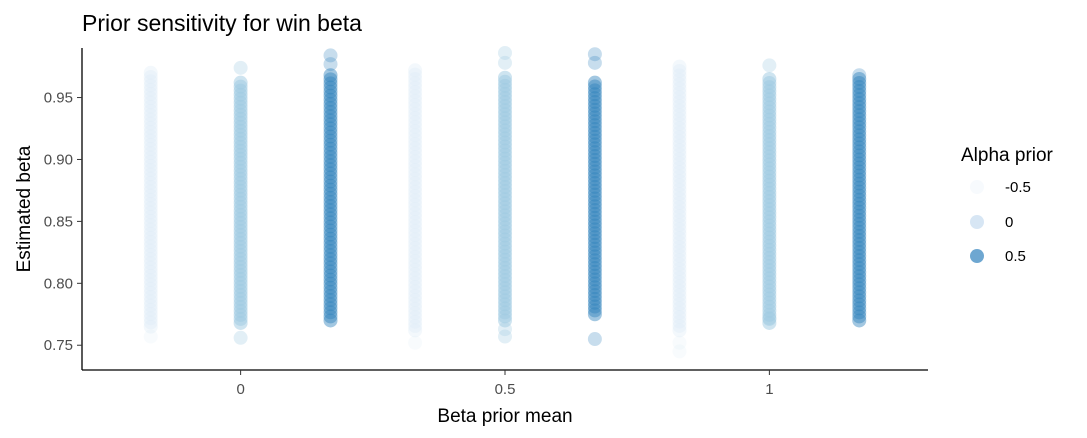 The image size is (1087, 438). What do you see at coordinates (1015, 256) in the screenshot?
I see `legend-label: 0.5` at bounding box center [1015, 256].